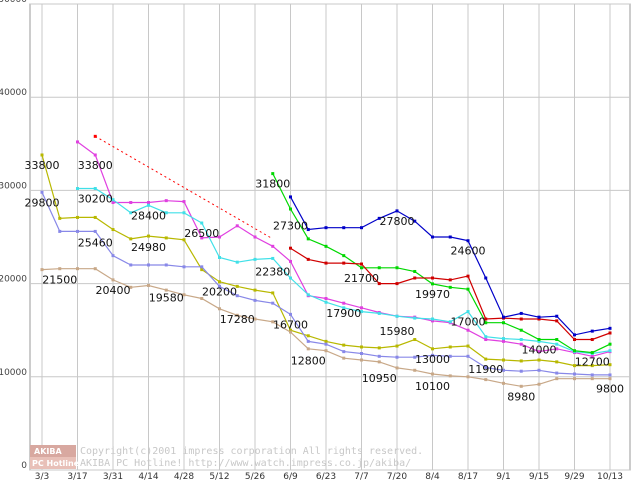 The width and height of the screenshot is (640, 480). Describe the element at coordinates (343, 313) in the screenshot. I see `data-label: 17900` at that location.